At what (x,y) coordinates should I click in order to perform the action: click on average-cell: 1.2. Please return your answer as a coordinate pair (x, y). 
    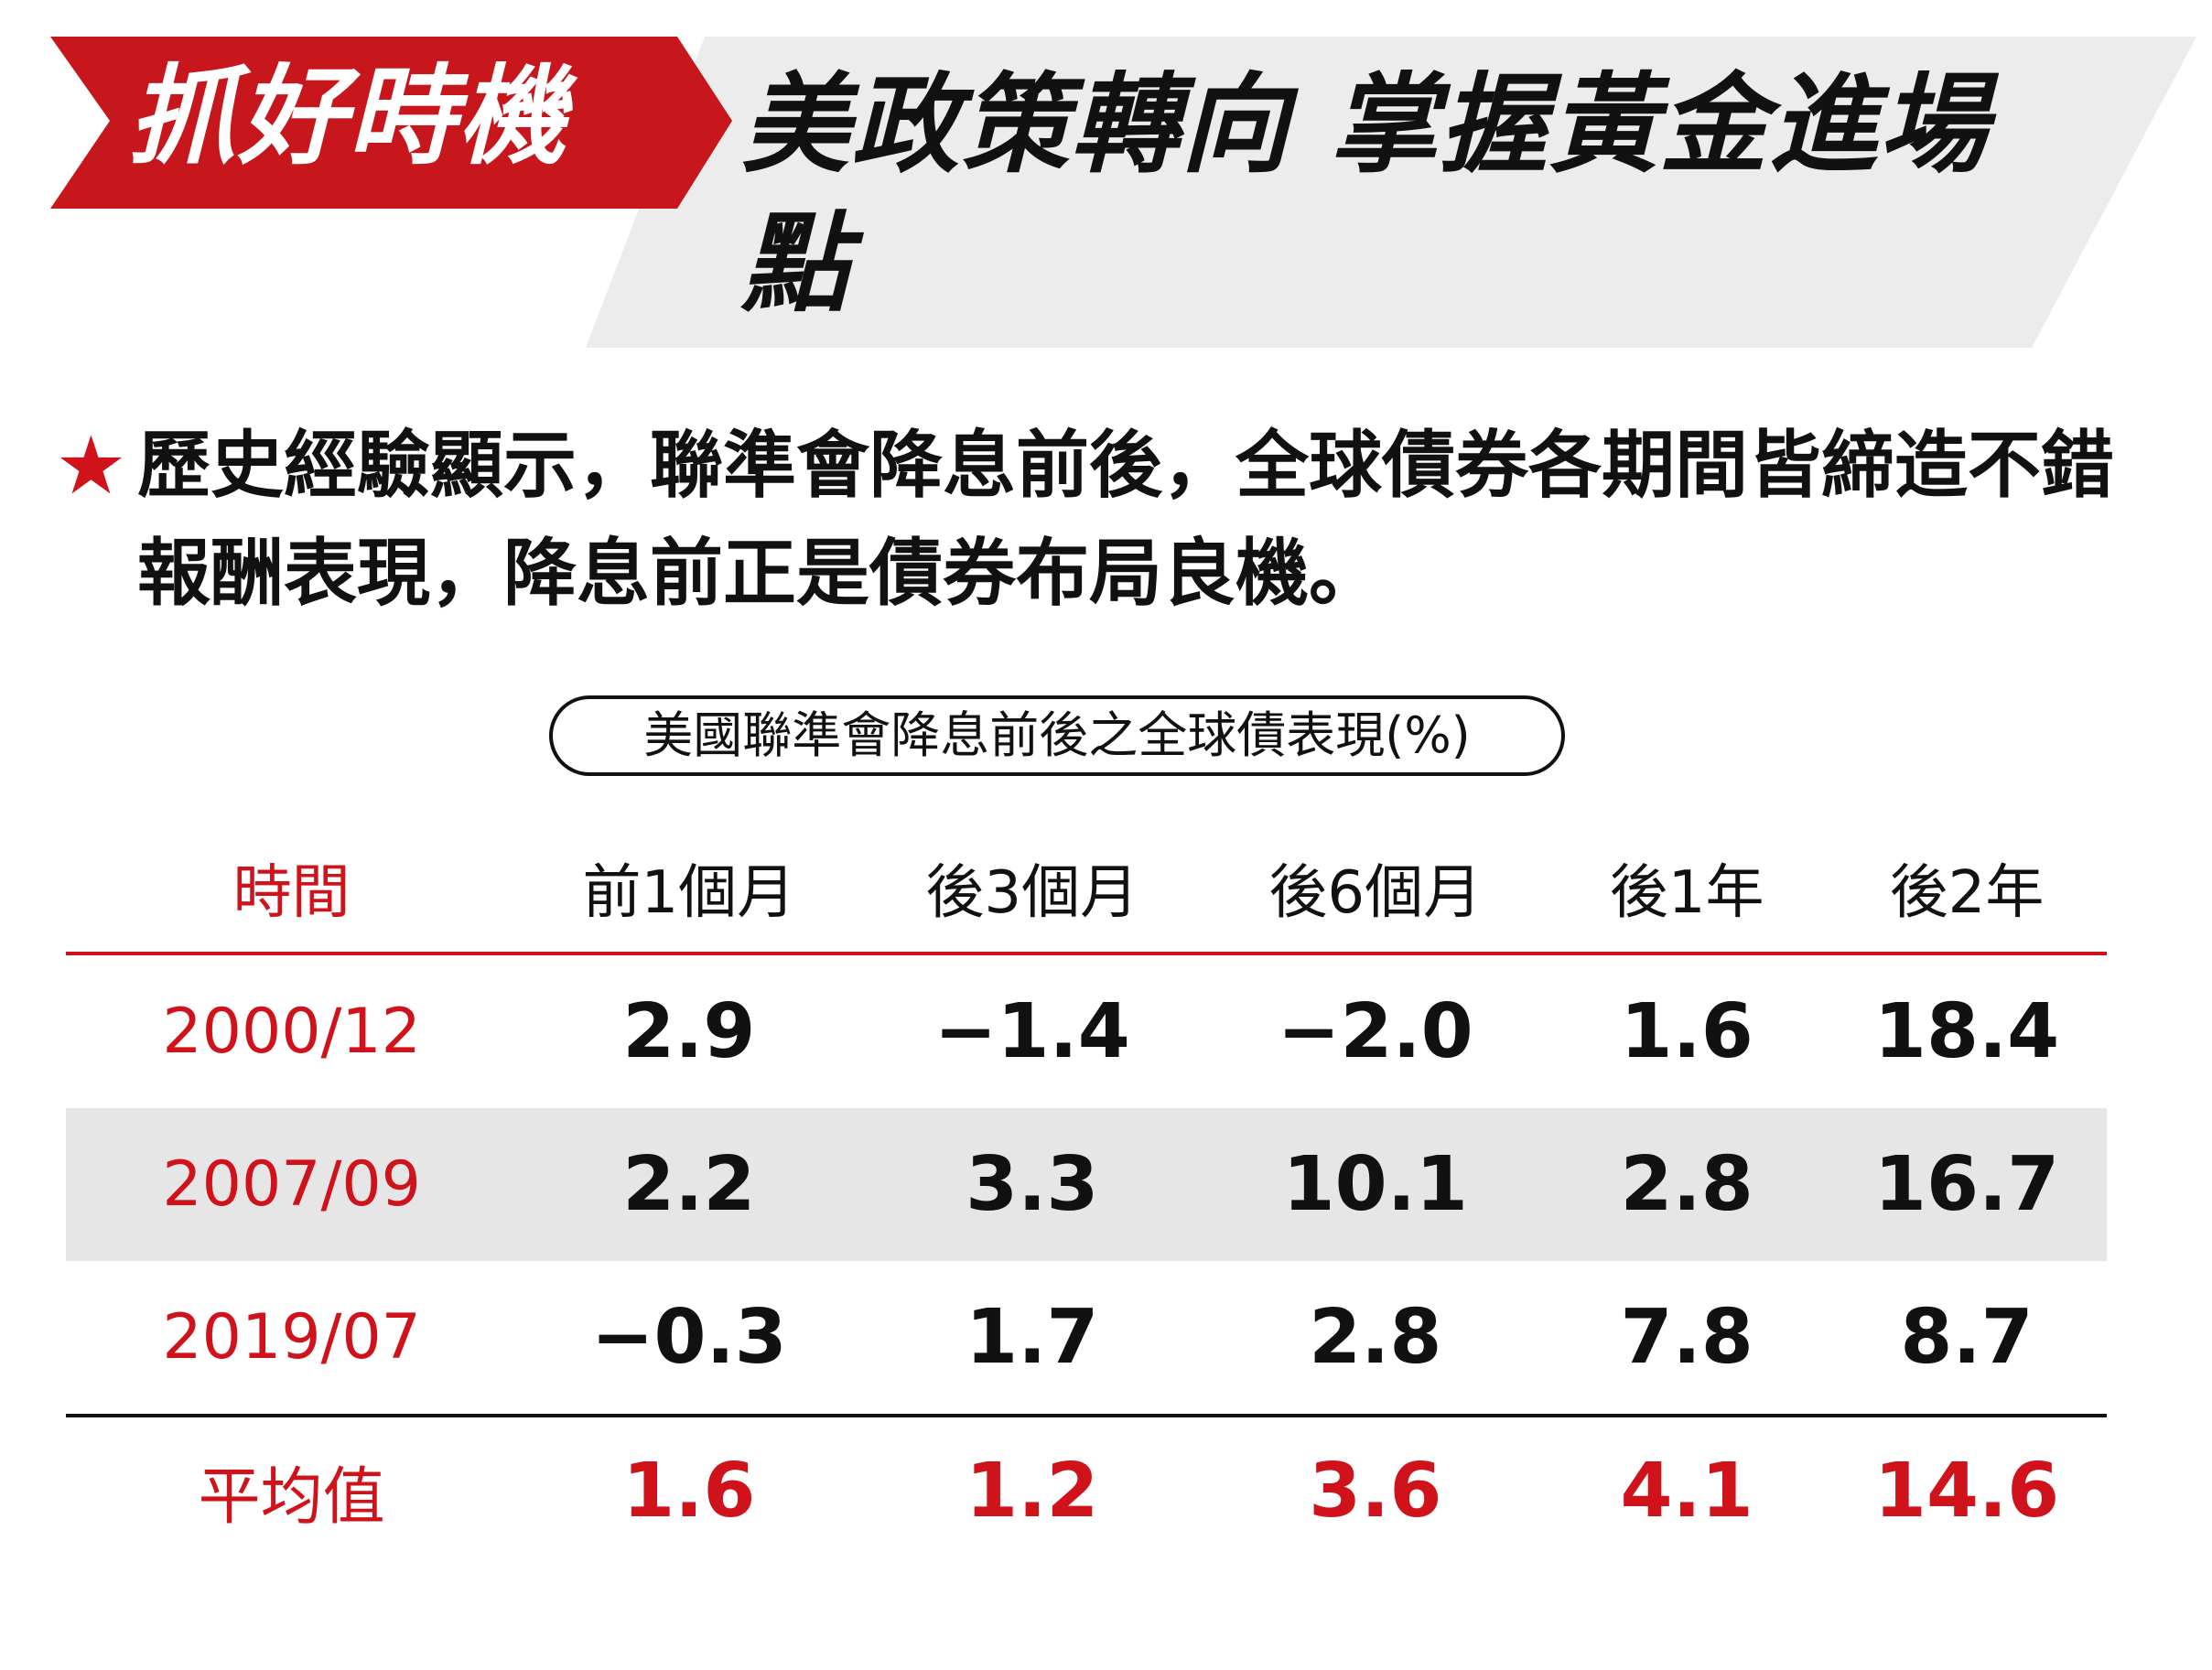
    Looking at the image, I should click on (1032, 1491).